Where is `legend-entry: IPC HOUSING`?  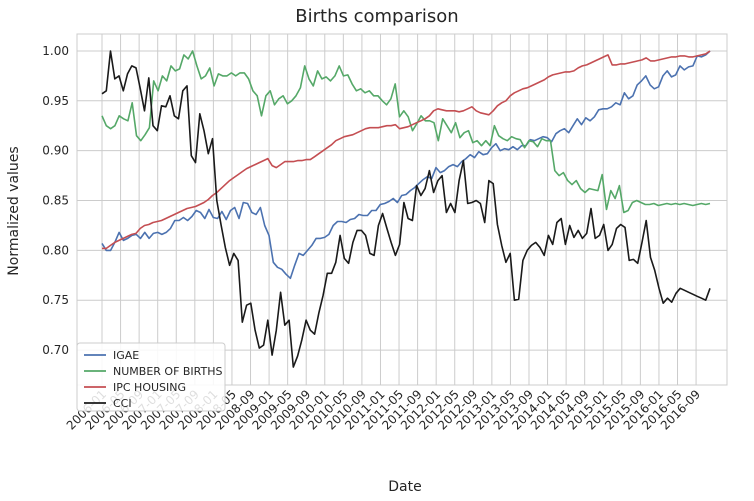
legend-entry: IPC HOUSING is located at coordinates (149, 387).